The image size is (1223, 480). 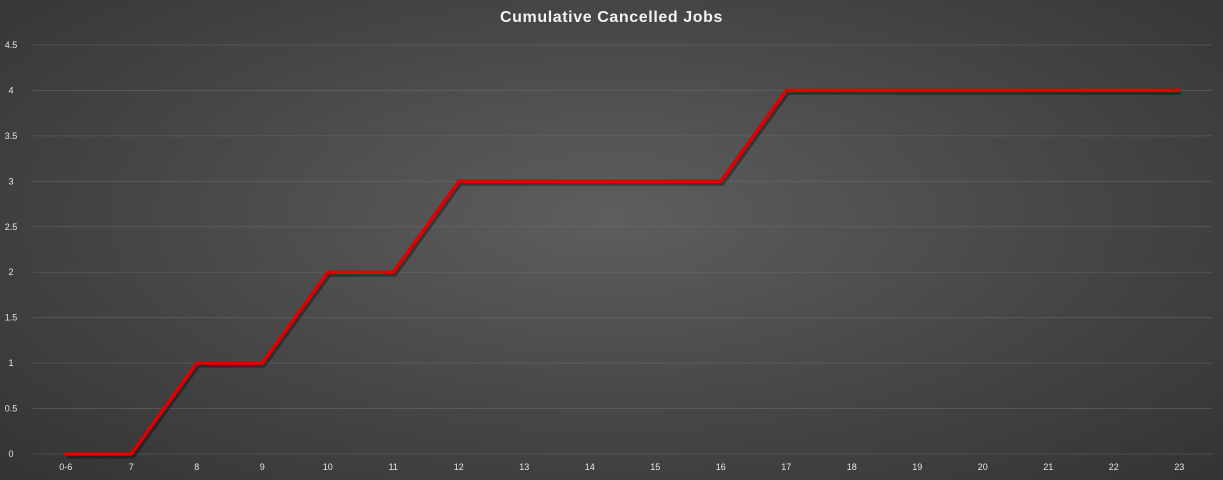 I want to click on x-tick-label: 0-6, so click(x=65, y=467).